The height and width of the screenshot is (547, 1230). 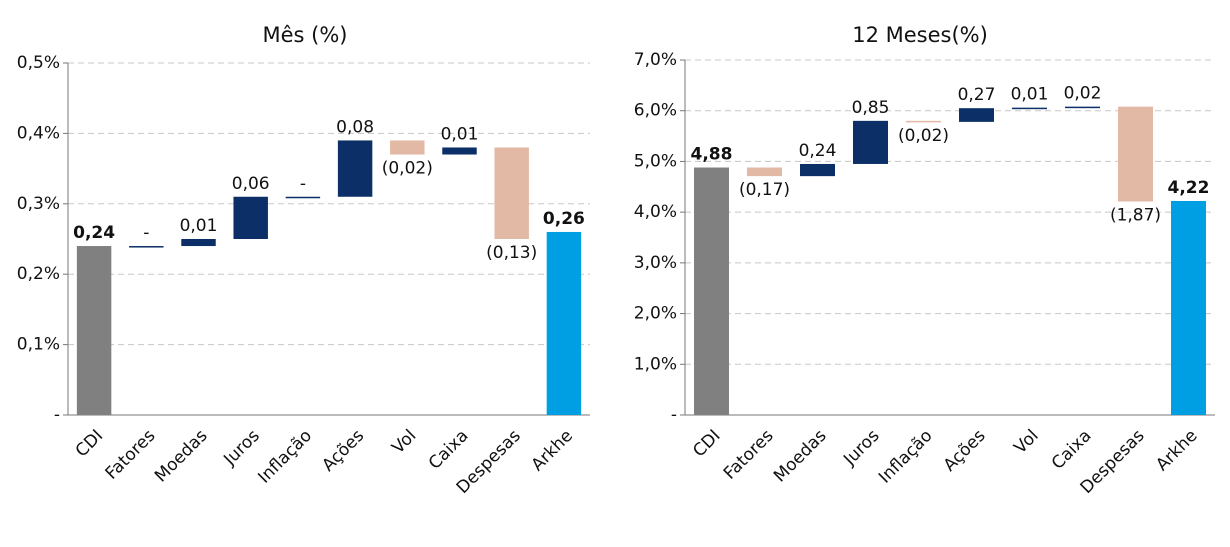 What do you see at coordinates (355, 127) in the screenshot?
I see `value-label: 0,08` at bounding box center [355, 127].